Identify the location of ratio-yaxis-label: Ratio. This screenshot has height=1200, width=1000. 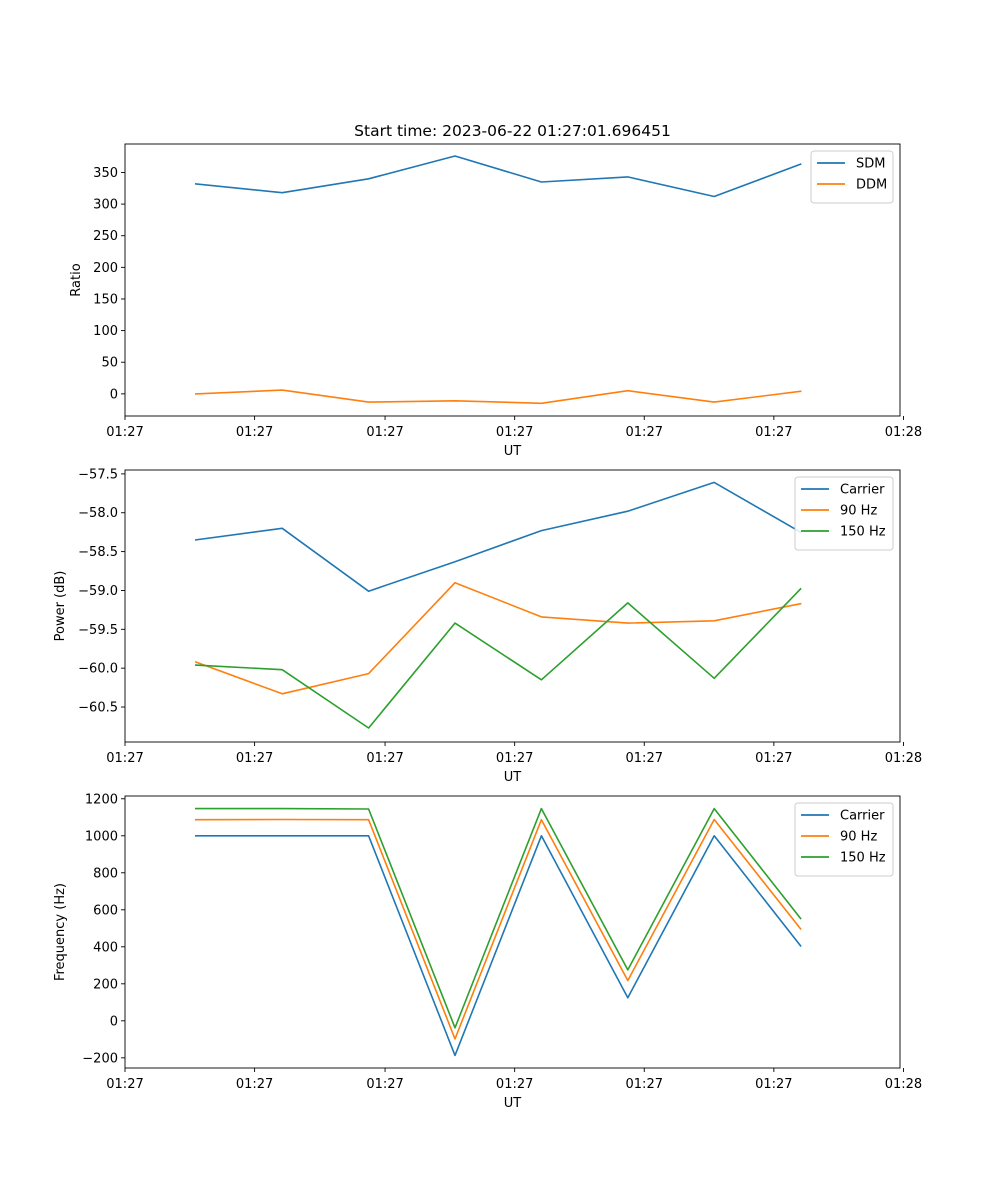
(76, 279).